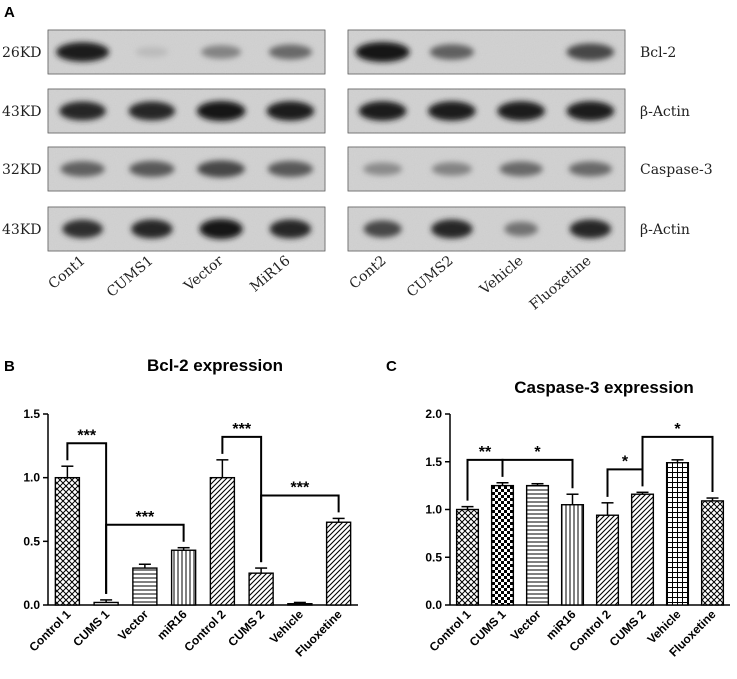 The height and width of the screenshot is (679, 737). What do you see at coordinates (9, 12) in the screenshot?
I see `panel-a-letter: A` at bounding box center [9, 12].